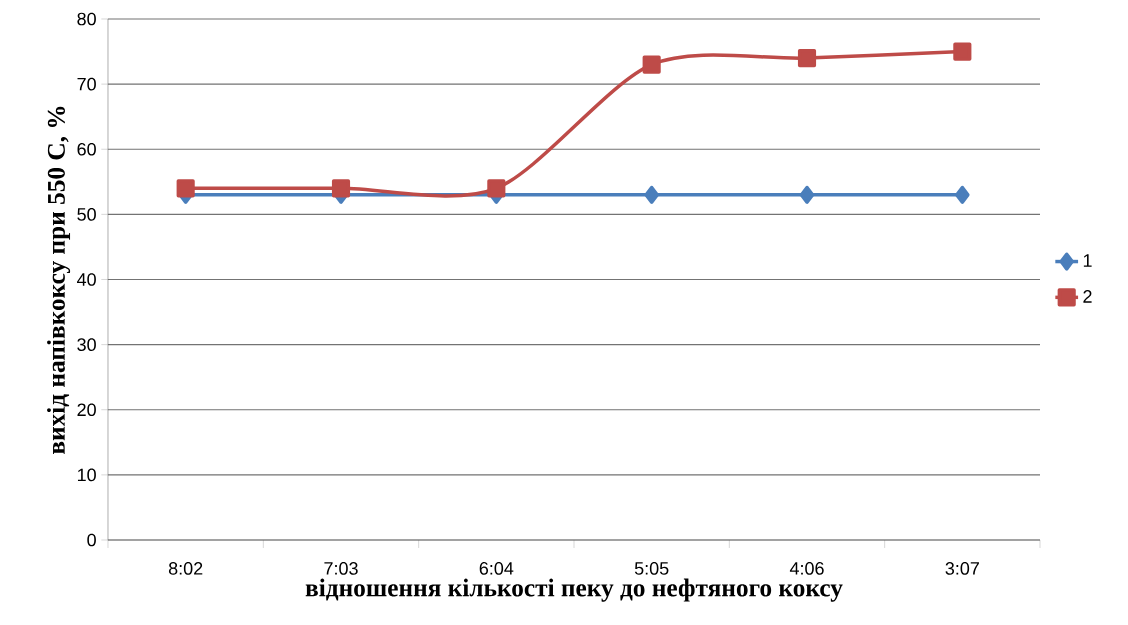 Image resolution: width=1128 pixels, height=625 pixels. What do you see at coordinates (341, 568) in the screenshot?
I see `x-tick-label: 7:03` at bounding box center [341, 568].